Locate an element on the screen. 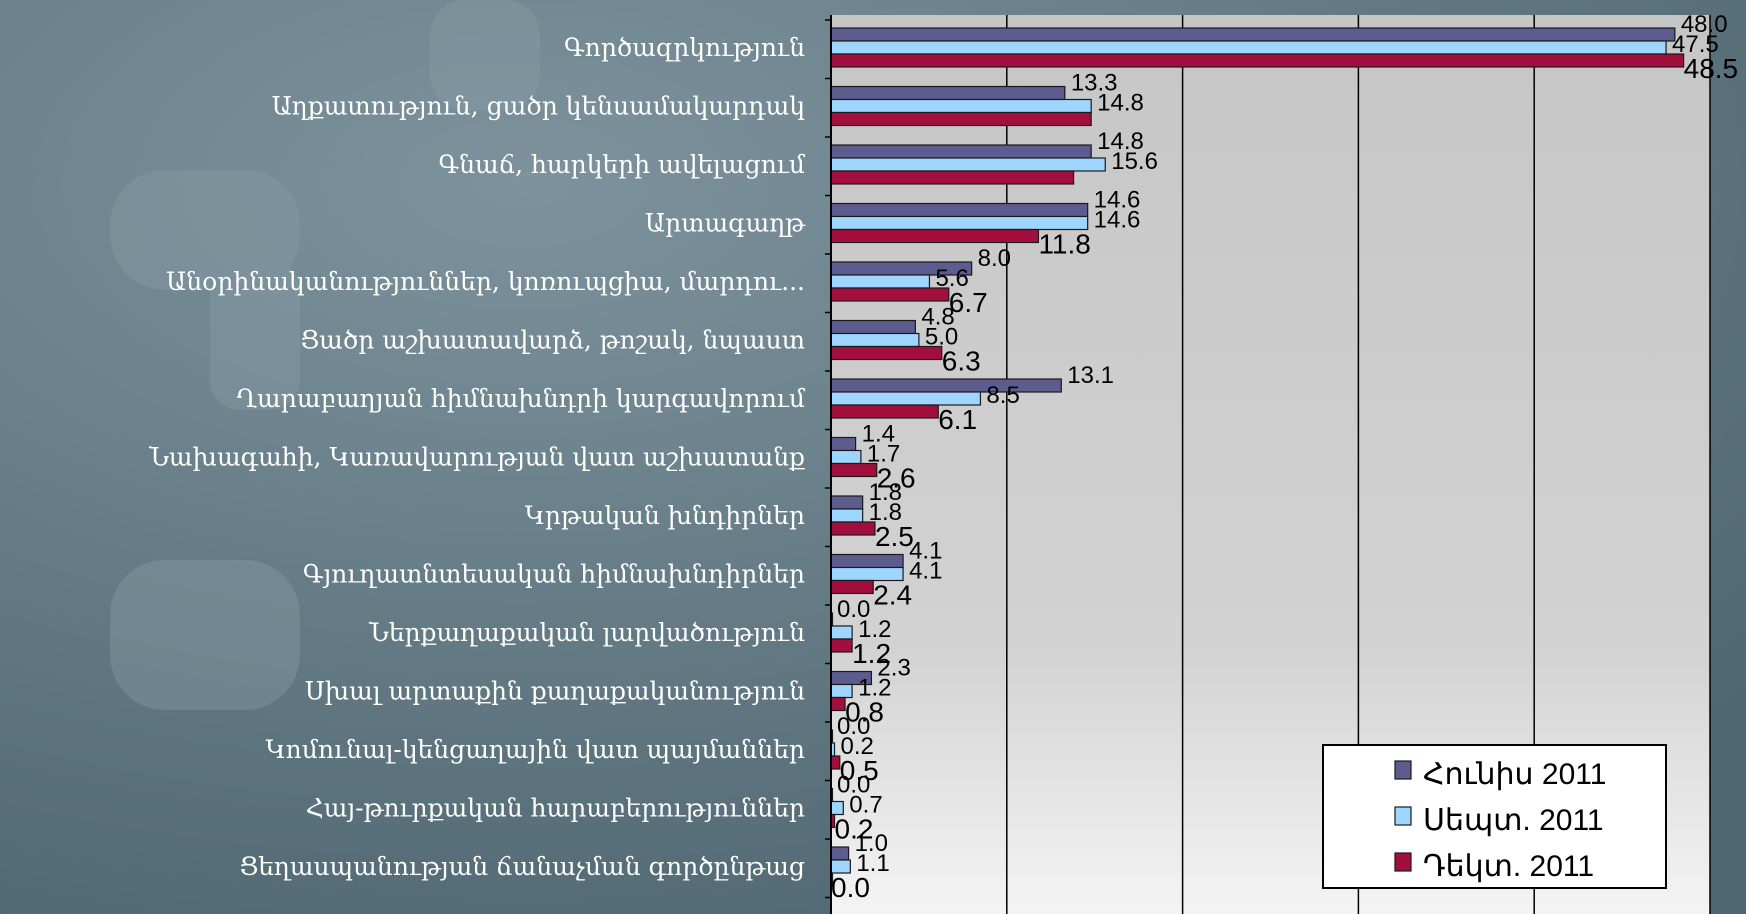 The image size is (1746, 914). data-label: 2.6 is located at coordinates (896, 478).